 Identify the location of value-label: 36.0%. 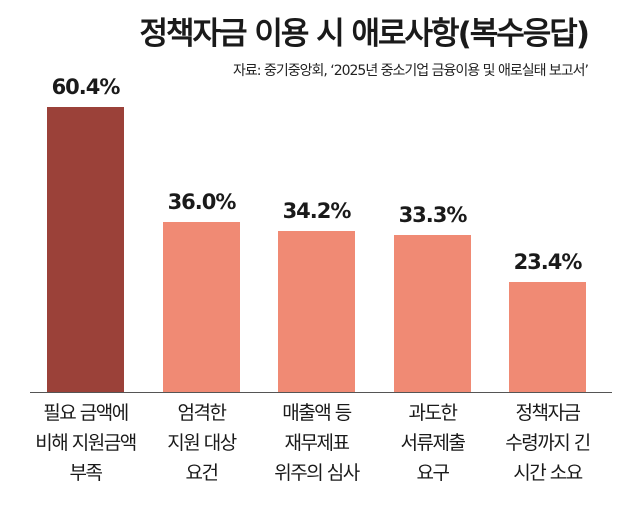
(202, 202).